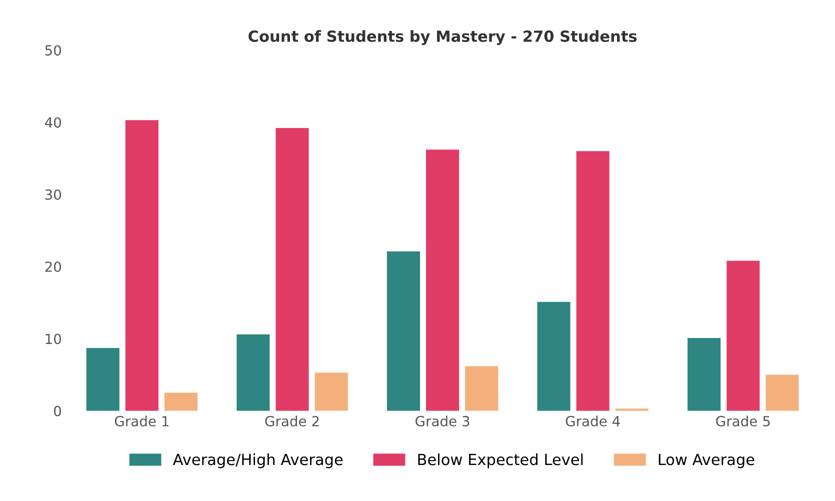 The width and height of the screenshot is (835, 501). Describe the element at coordinates (292, 421) in the screenshot. I see `x-tick-label: Grade 2` at that location.